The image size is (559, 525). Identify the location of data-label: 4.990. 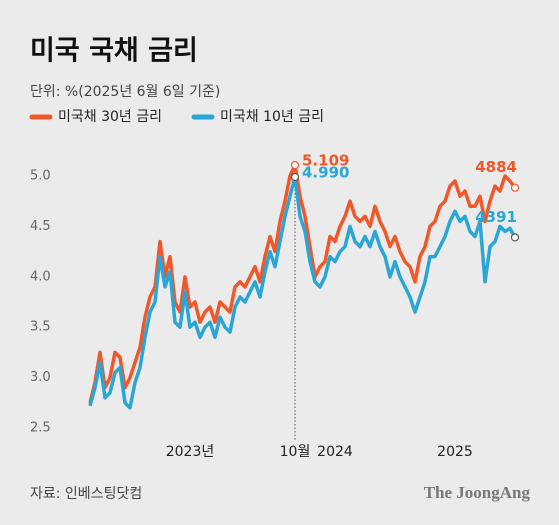
(325, 173).